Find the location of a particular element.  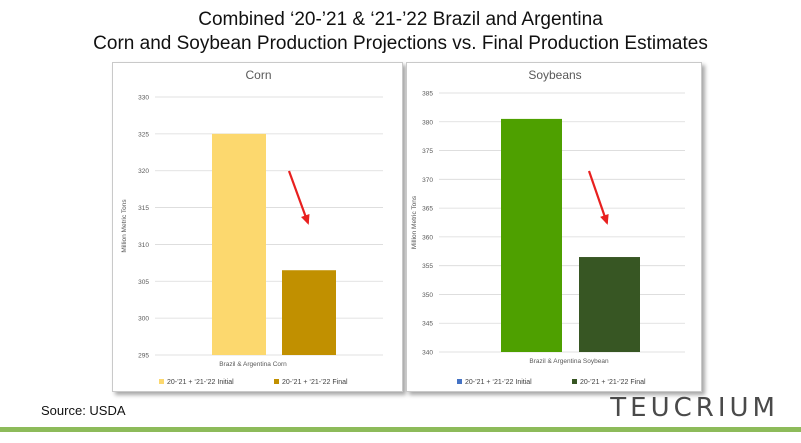

y-tick-label: 300 is located at coordinates (143, 319).